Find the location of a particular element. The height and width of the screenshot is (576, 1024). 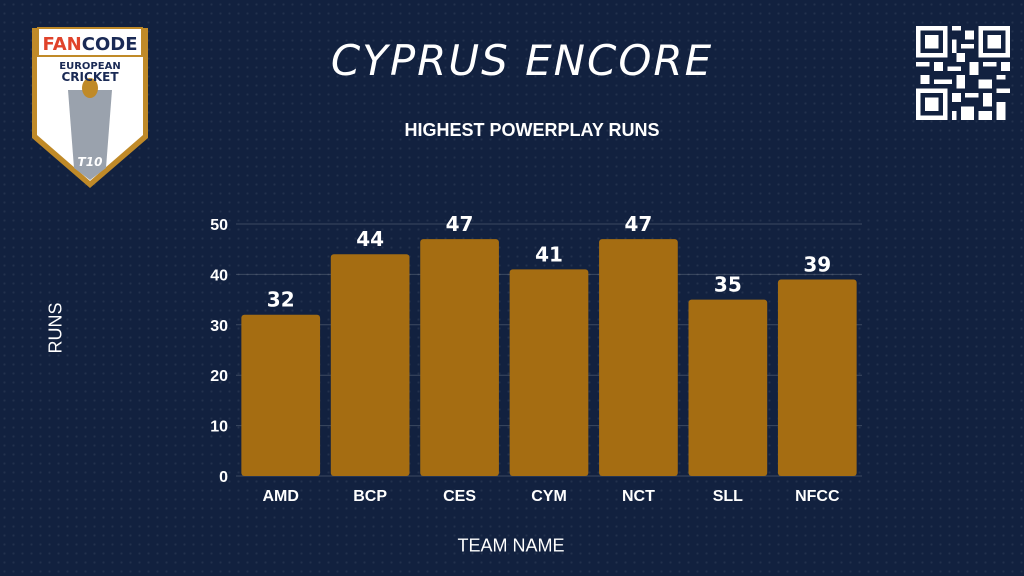

x-tick-label: AMD is located at coordinates (280, 496).